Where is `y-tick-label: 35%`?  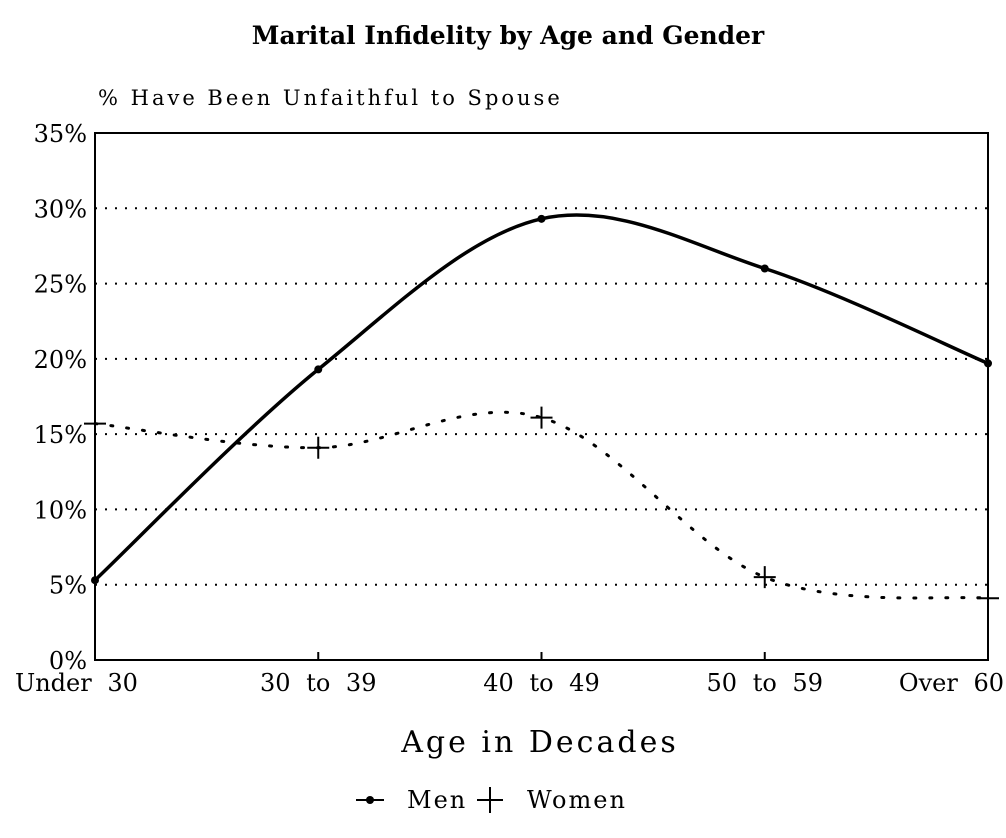 y-tick-label: 35% is located at coordinates (60, 134).